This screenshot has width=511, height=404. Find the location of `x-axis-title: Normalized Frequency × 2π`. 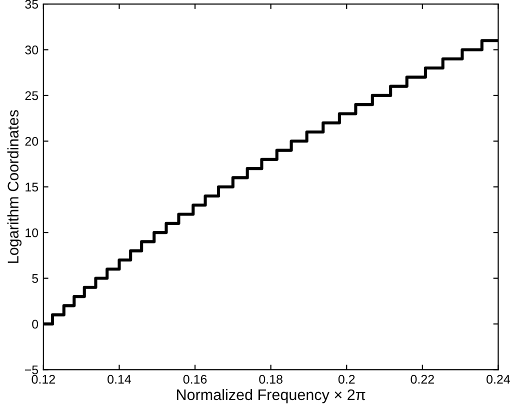

x-axis-title: Normalized Frequency × 2π is located at coordinates (271, 396).